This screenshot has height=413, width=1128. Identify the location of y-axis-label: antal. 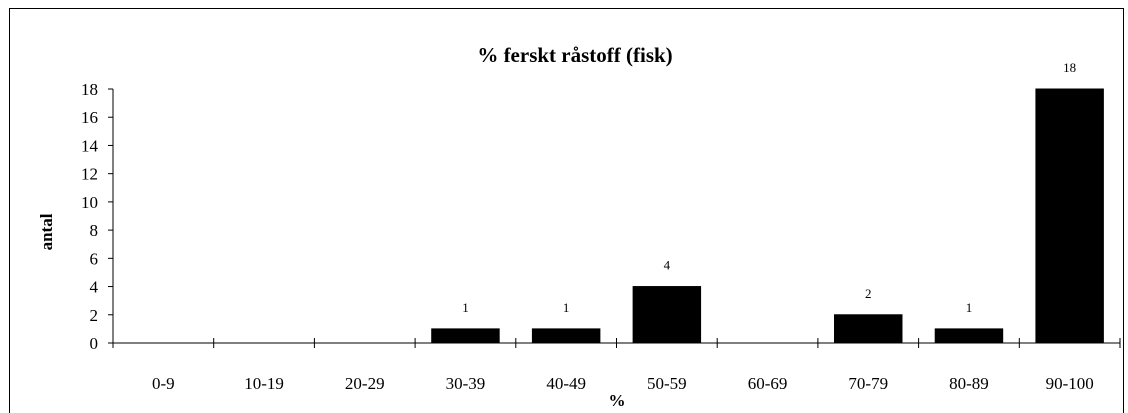
(46, 231).